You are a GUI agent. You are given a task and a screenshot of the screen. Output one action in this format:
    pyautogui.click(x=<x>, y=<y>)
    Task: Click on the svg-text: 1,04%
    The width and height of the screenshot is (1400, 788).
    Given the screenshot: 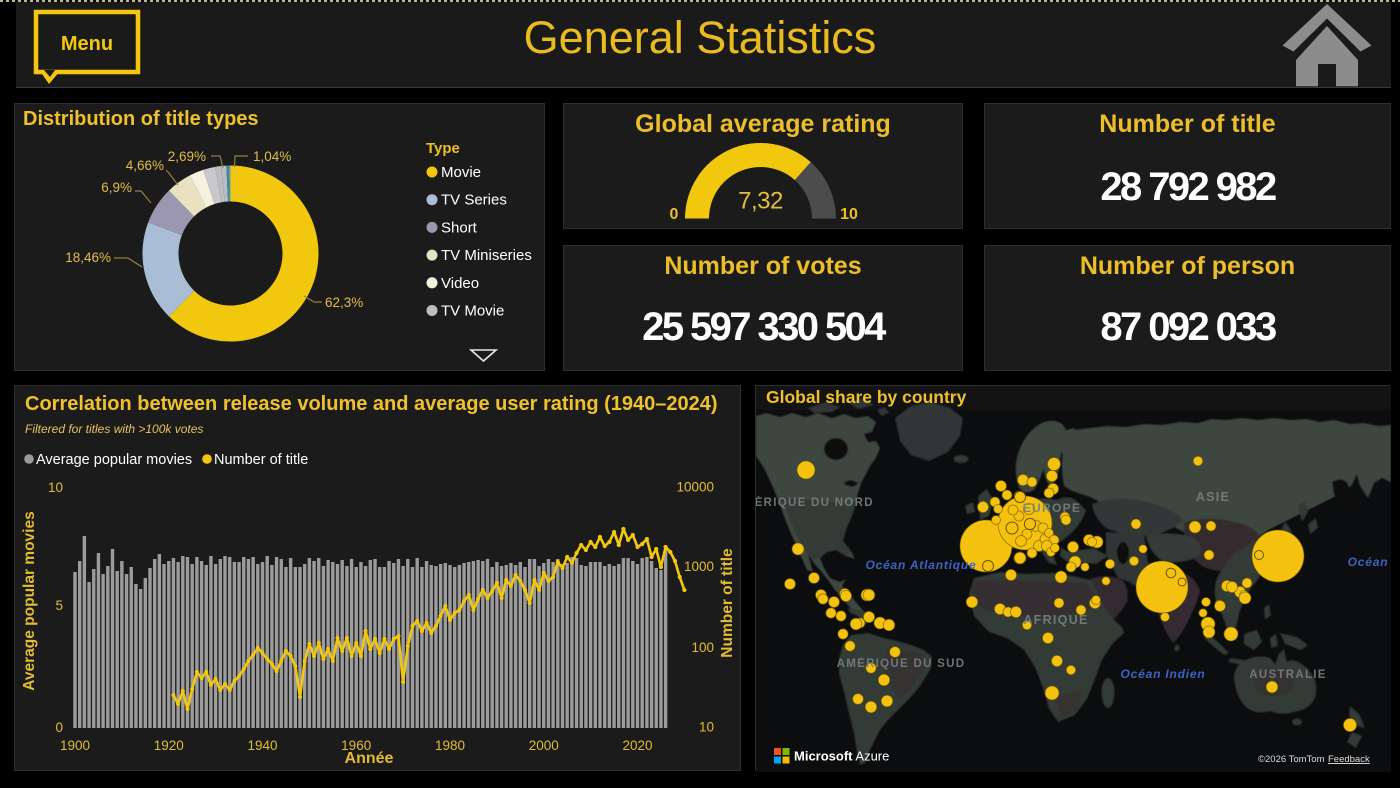 What is the action you would take?
    pyautogui.click(x=272, y=156)
    